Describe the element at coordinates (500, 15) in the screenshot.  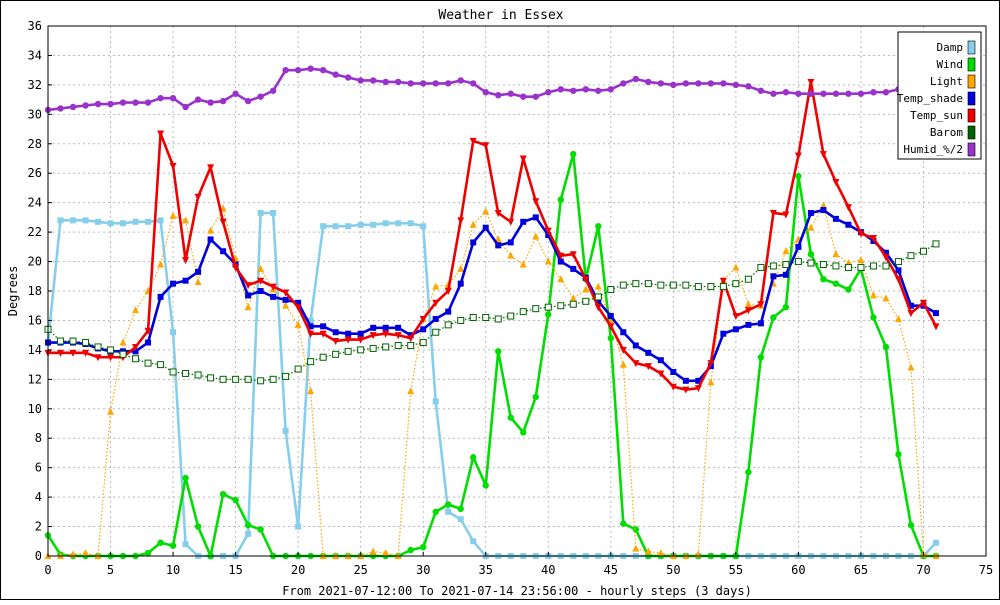
I see `chart-title: Weather in Essex` at that location.